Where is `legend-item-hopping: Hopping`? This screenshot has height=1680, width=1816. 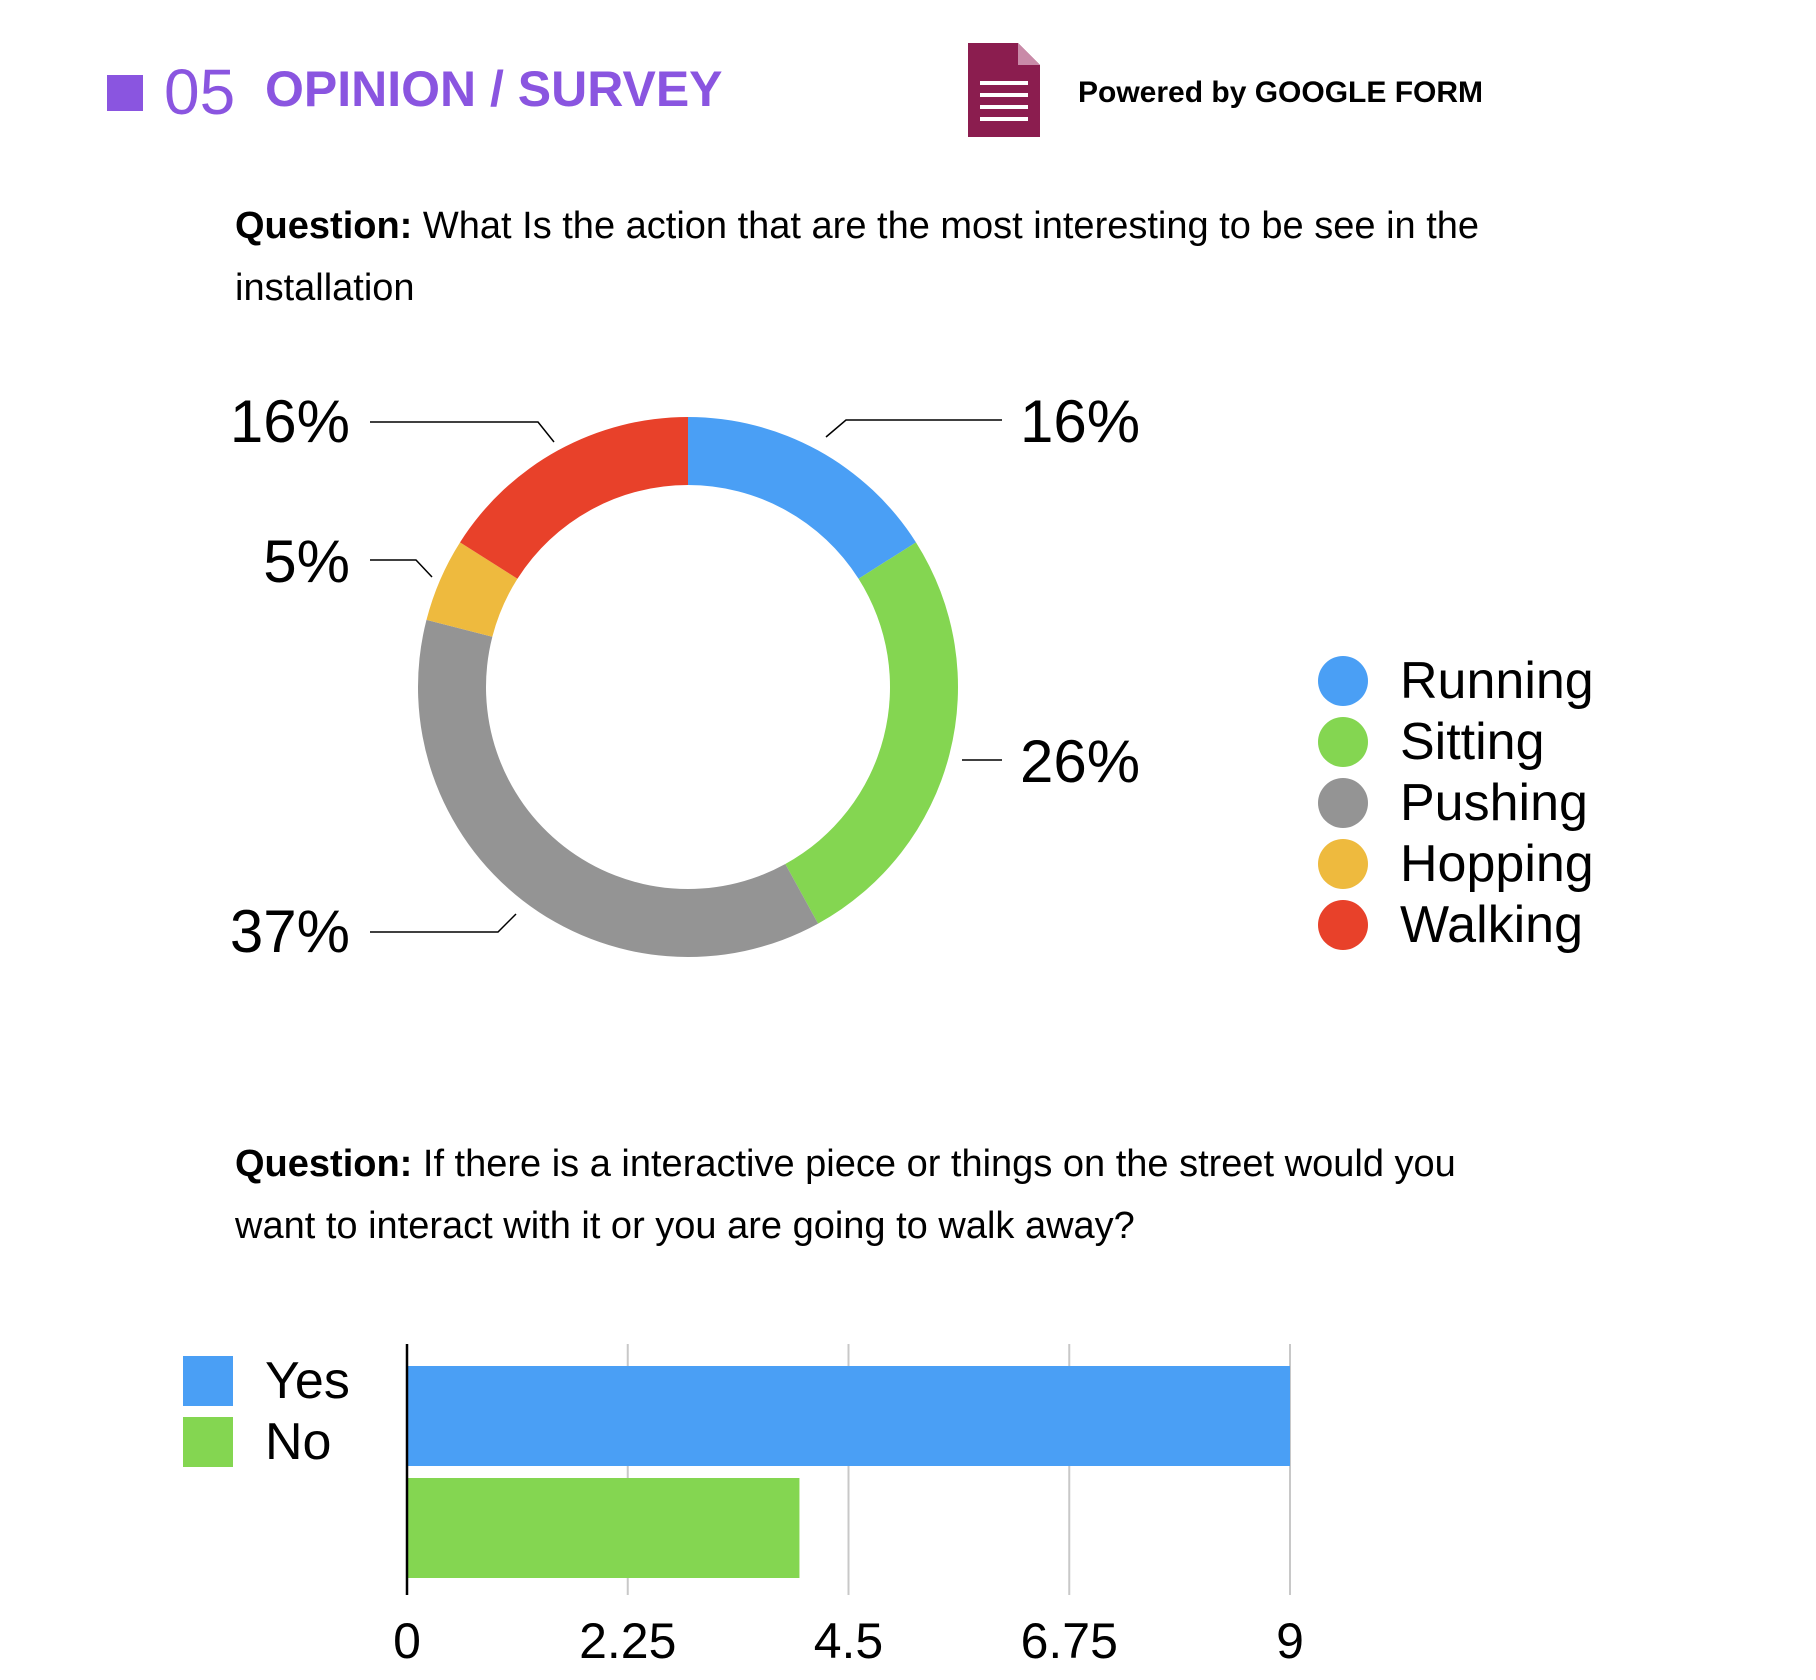
legend-item-hopping: Hopping is located at coordinates (1456, 863).